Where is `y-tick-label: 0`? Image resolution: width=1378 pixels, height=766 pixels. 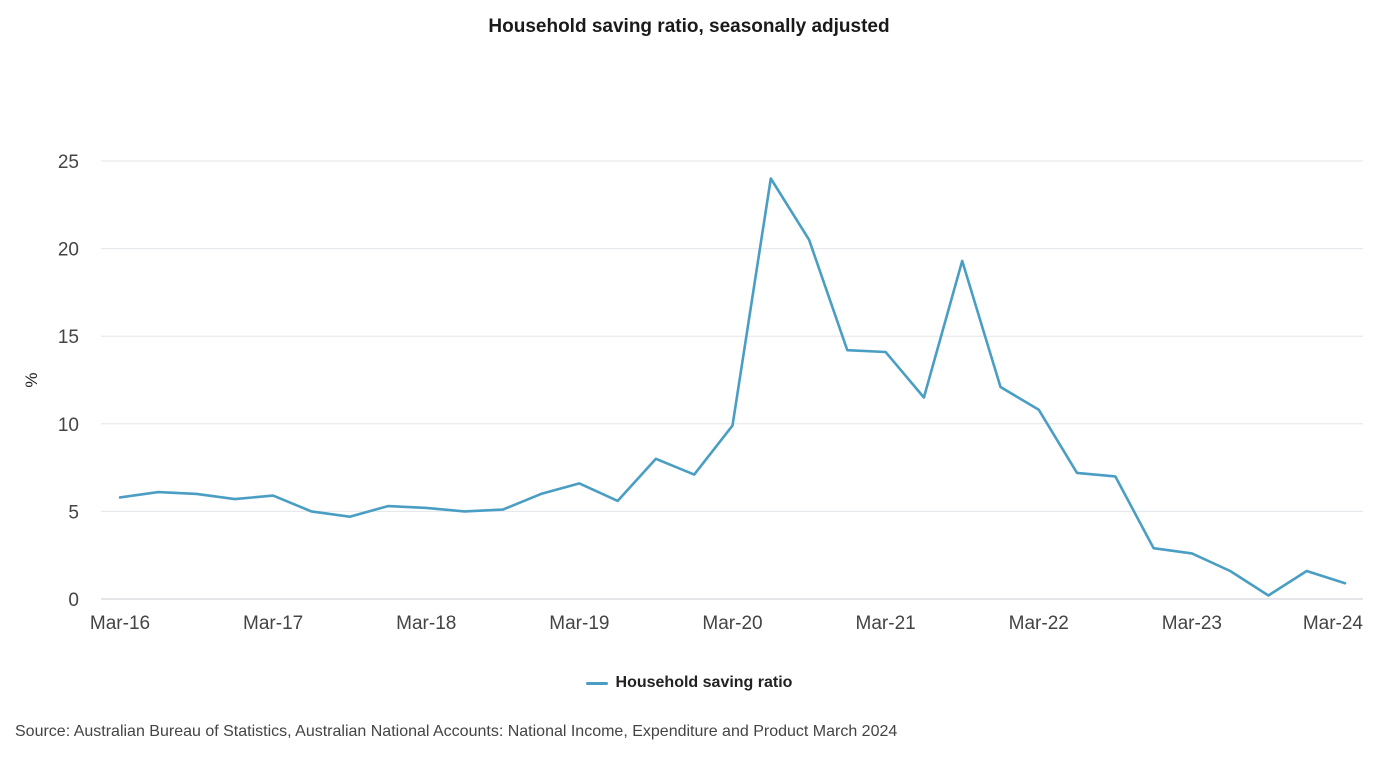 y-tick-label: 0 is located at coordinates (73, 600).